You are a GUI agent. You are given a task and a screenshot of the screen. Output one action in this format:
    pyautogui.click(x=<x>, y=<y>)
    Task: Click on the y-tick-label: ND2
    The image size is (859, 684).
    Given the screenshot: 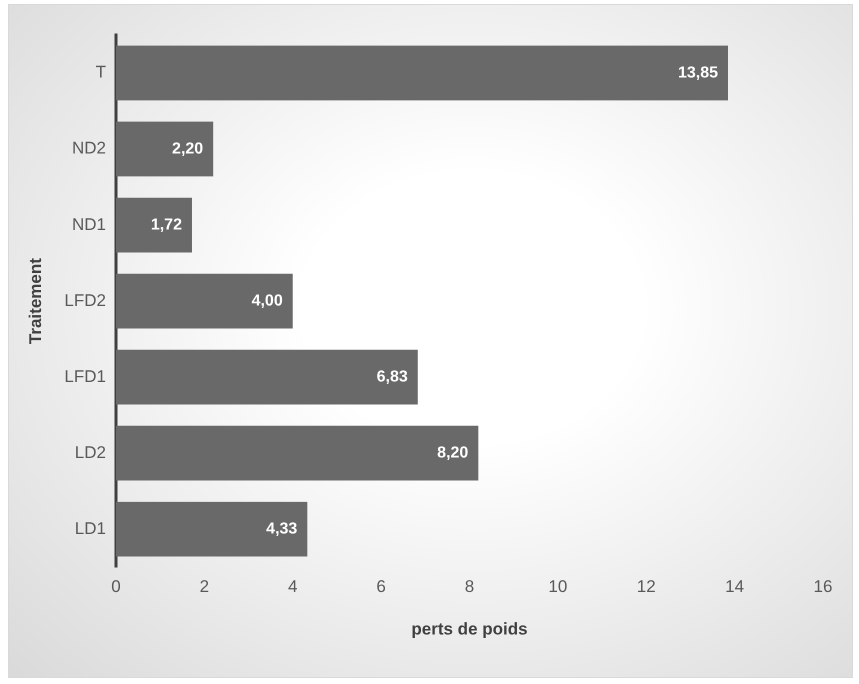 What is the action you would take?
    pyautogui.click(x=89, y=148)
    